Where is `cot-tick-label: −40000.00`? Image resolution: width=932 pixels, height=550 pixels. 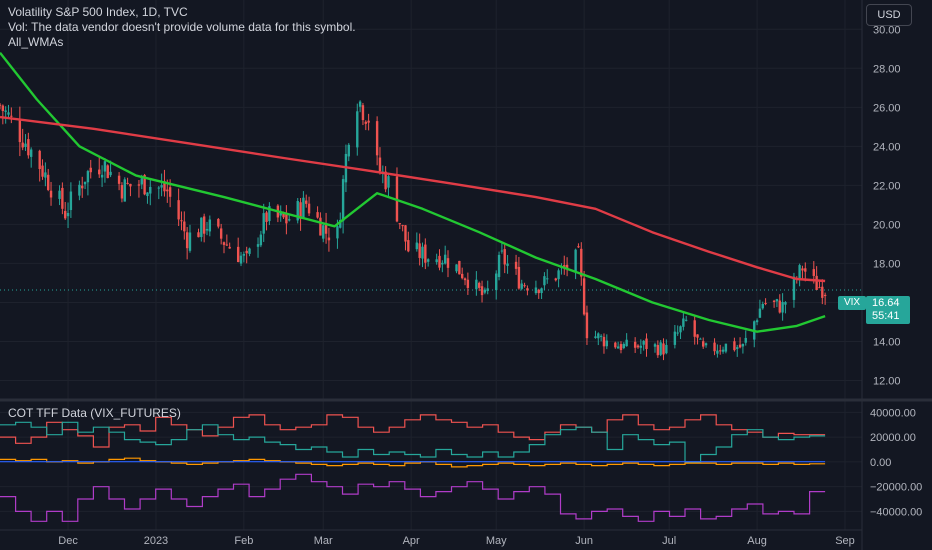 cot-tick-label: −40000.00 is located at coordinates (896, 512).